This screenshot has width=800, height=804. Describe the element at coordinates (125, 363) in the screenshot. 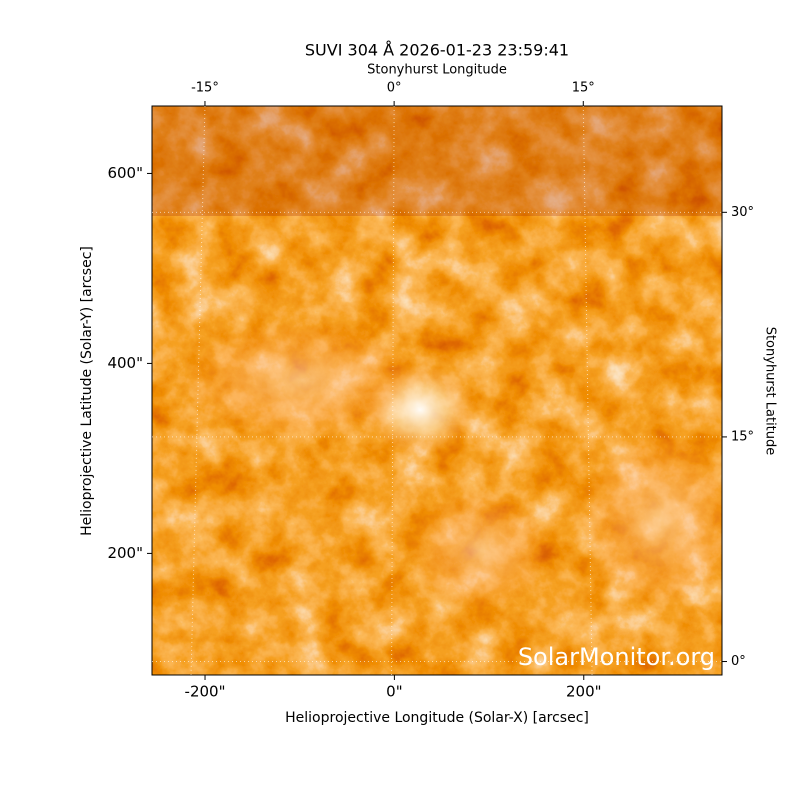

I see `y-tick-label: 400"` at that location.